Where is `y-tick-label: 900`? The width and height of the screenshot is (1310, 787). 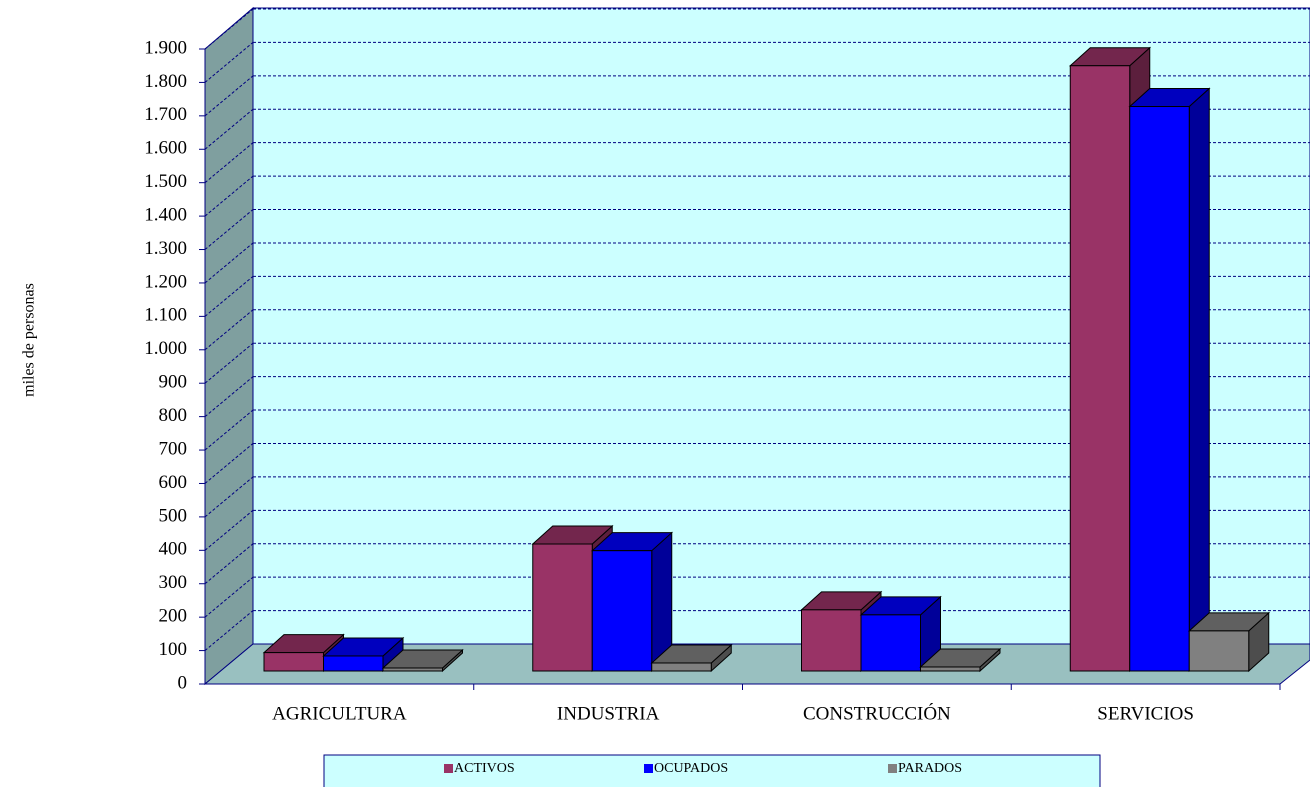 y-tick-label: 900 is located at coordinates (173, 382).